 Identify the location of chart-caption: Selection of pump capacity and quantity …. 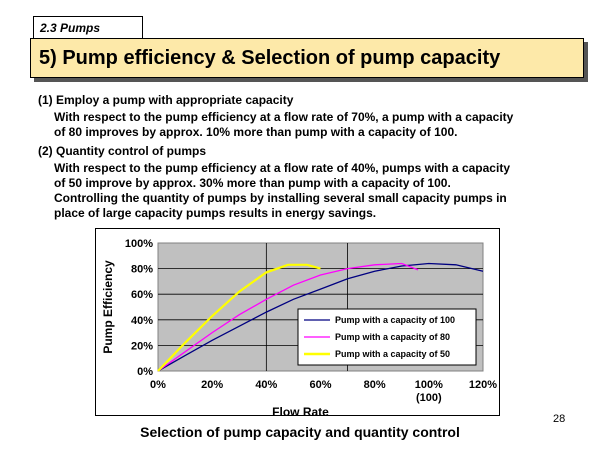
(300, 432).